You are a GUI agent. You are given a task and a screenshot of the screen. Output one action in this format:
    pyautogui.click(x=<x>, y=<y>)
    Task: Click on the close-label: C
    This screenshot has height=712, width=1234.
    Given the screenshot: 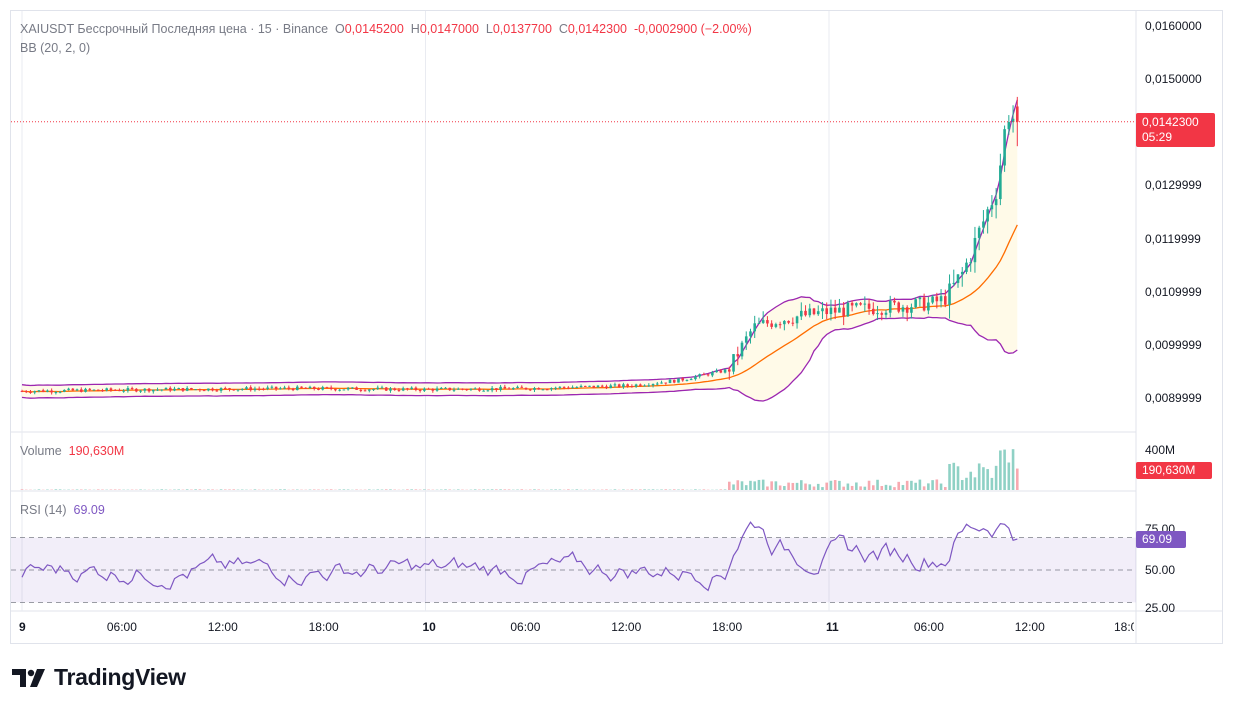 What is the action you would take?
    pyautogui.click(x=563, y=29)
    